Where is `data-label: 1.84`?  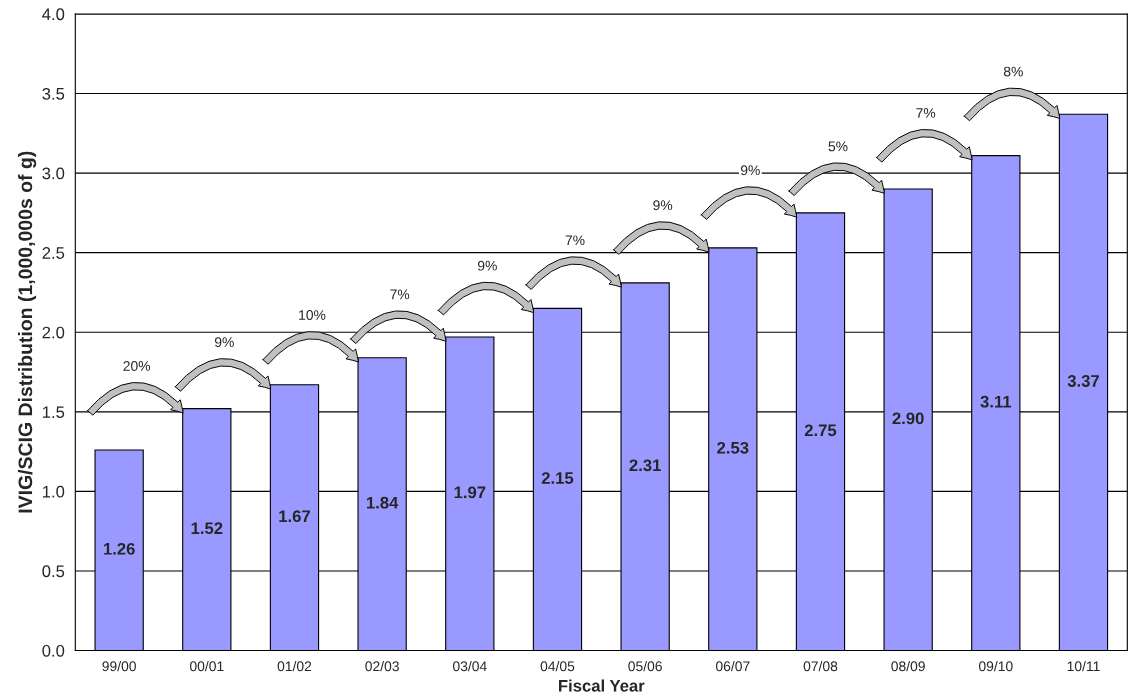 data-label: 1.84 is located at coordinates (382, 502).